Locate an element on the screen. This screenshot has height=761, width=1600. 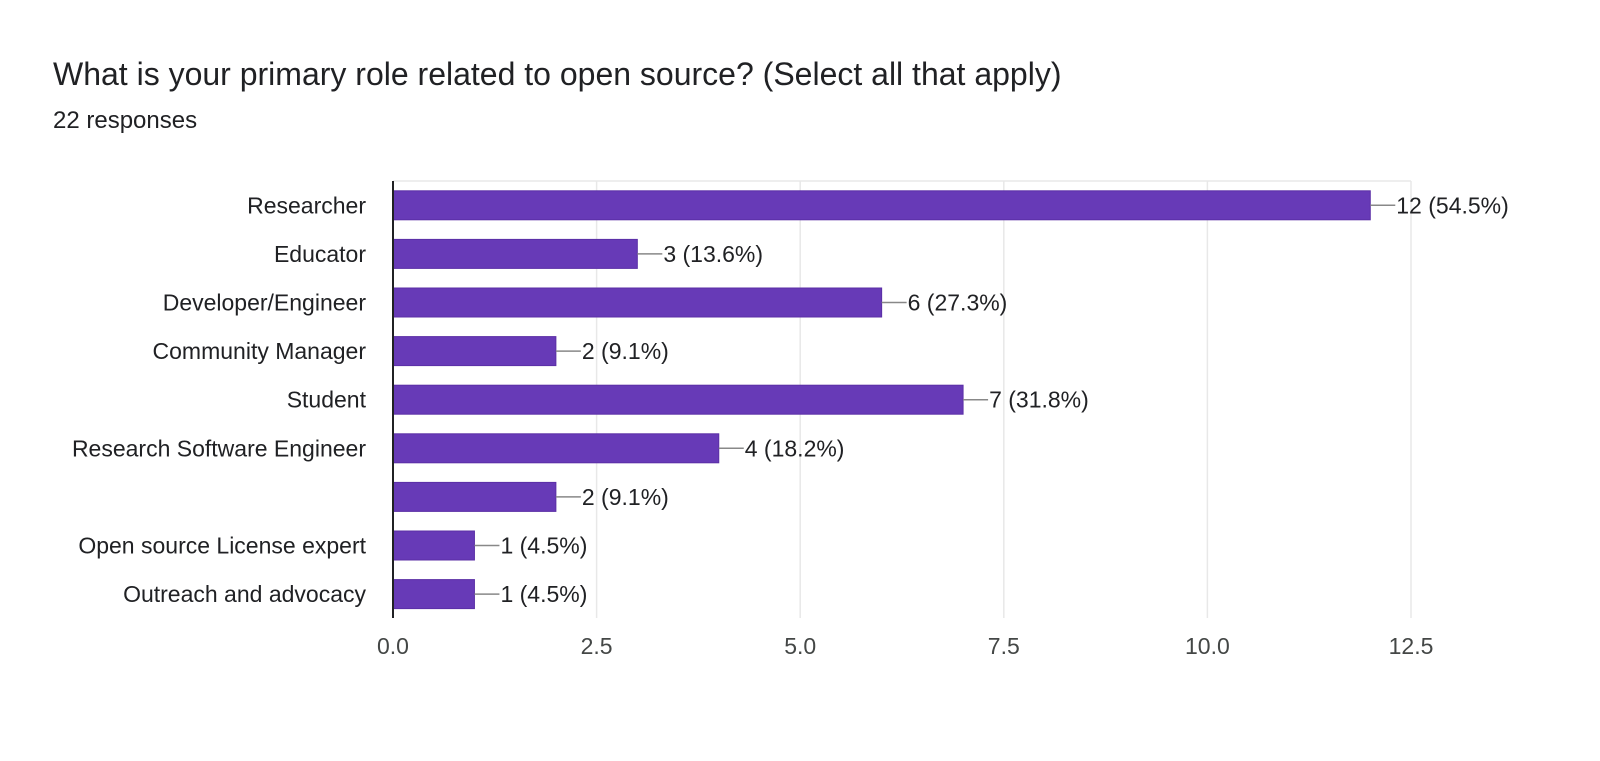
category-label: Research Software Engineer is located at coordinates (219, 448).